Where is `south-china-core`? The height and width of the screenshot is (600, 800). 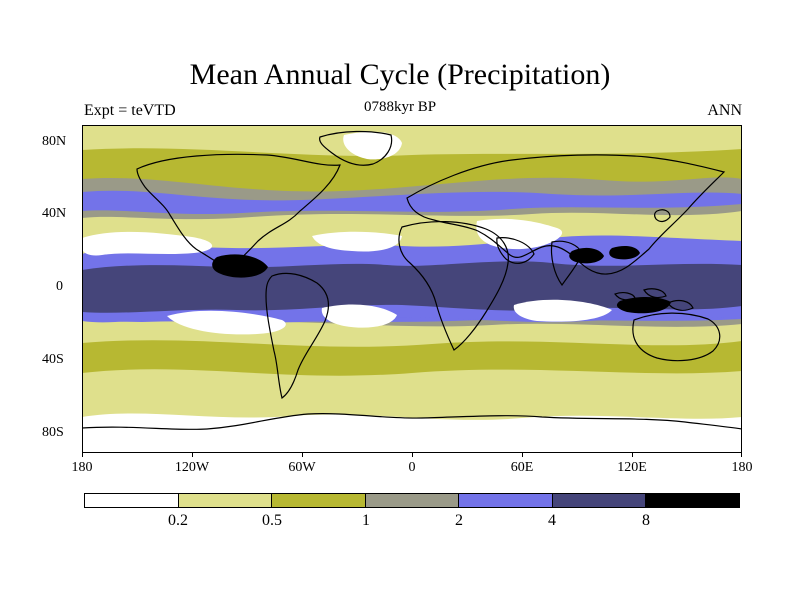
south-china-core is located at coordinates (624, 252).